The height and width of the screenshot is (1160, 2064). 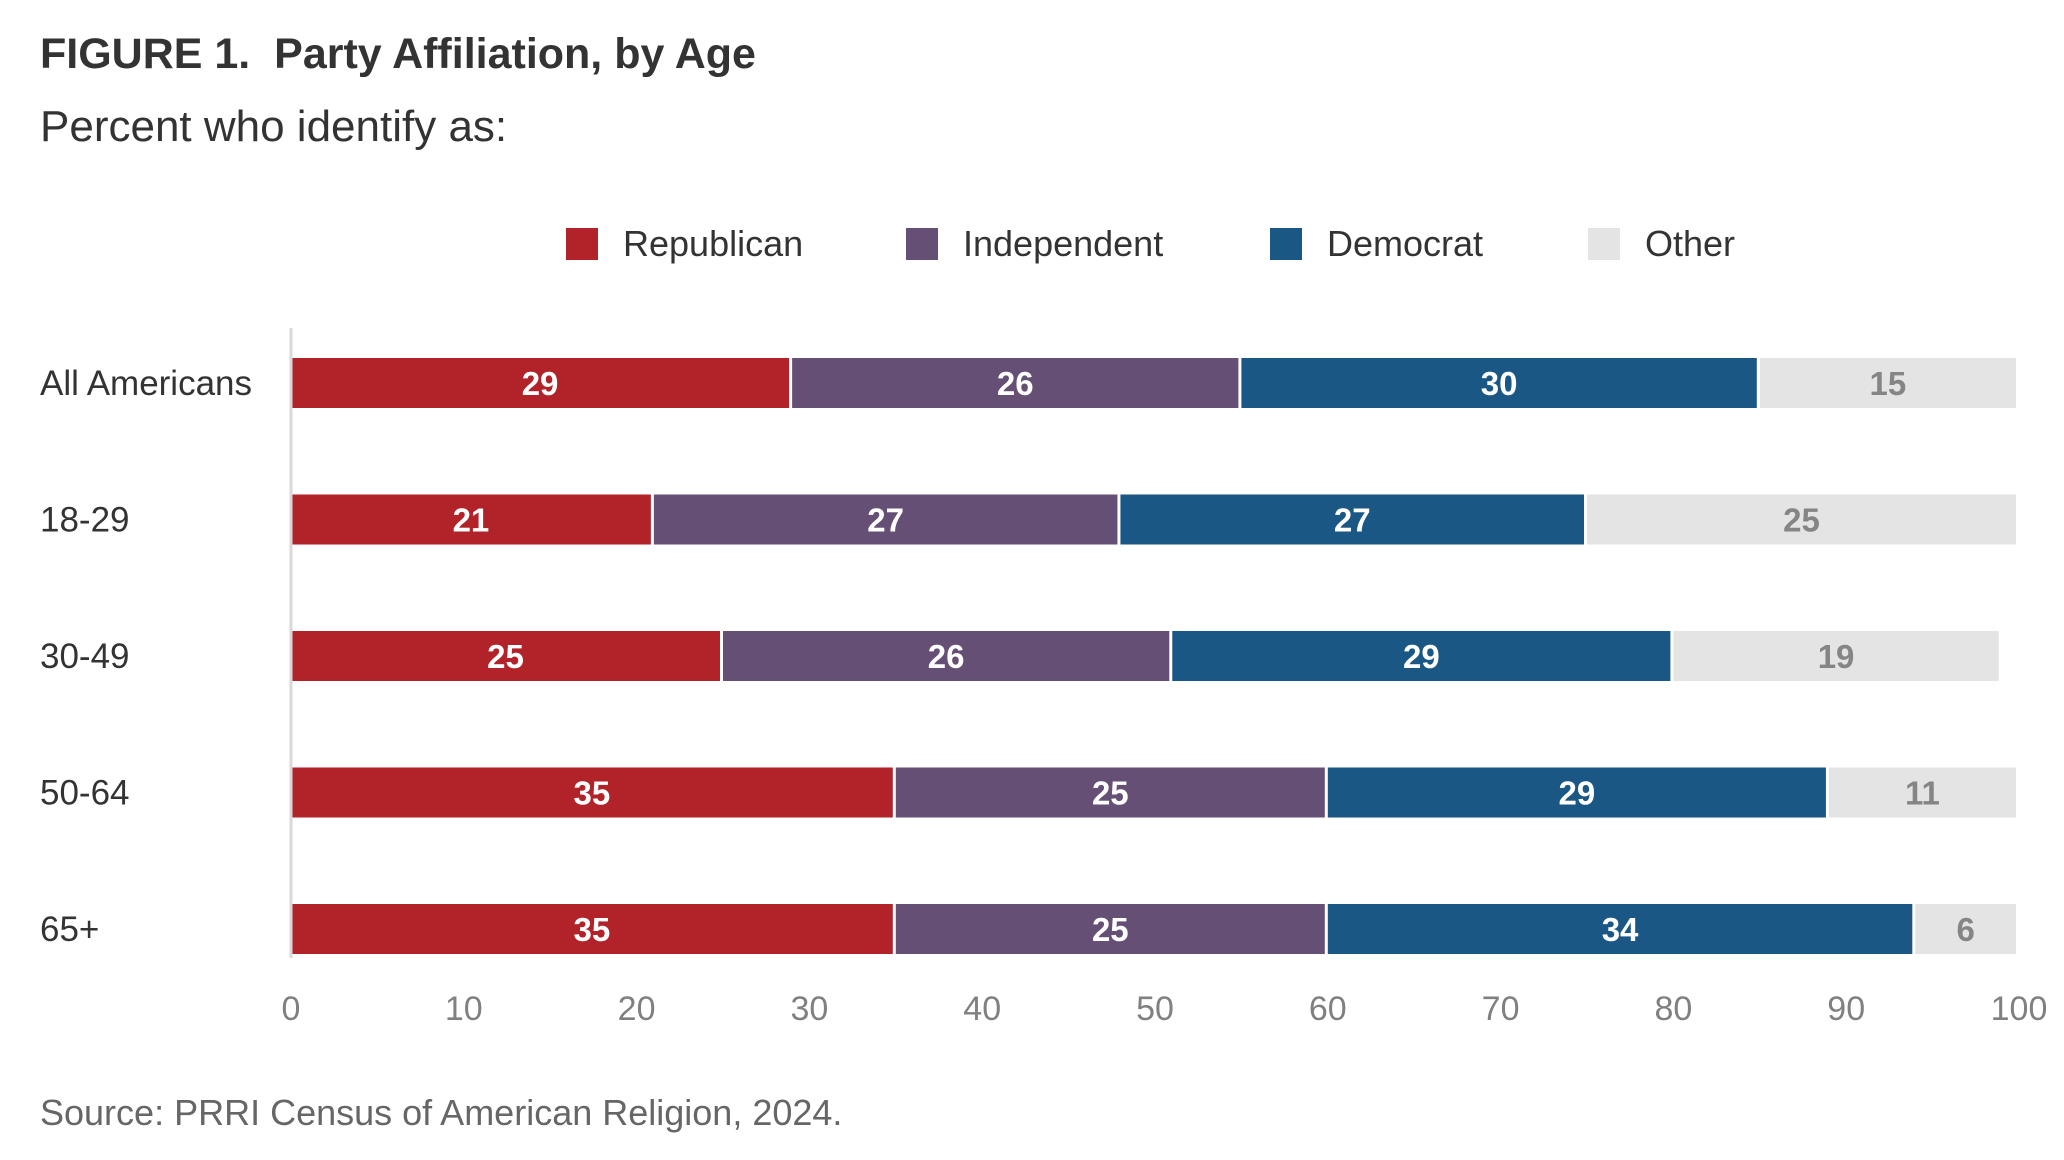 I want to click on data-label-republican: 25, so click(x=505, y=656).